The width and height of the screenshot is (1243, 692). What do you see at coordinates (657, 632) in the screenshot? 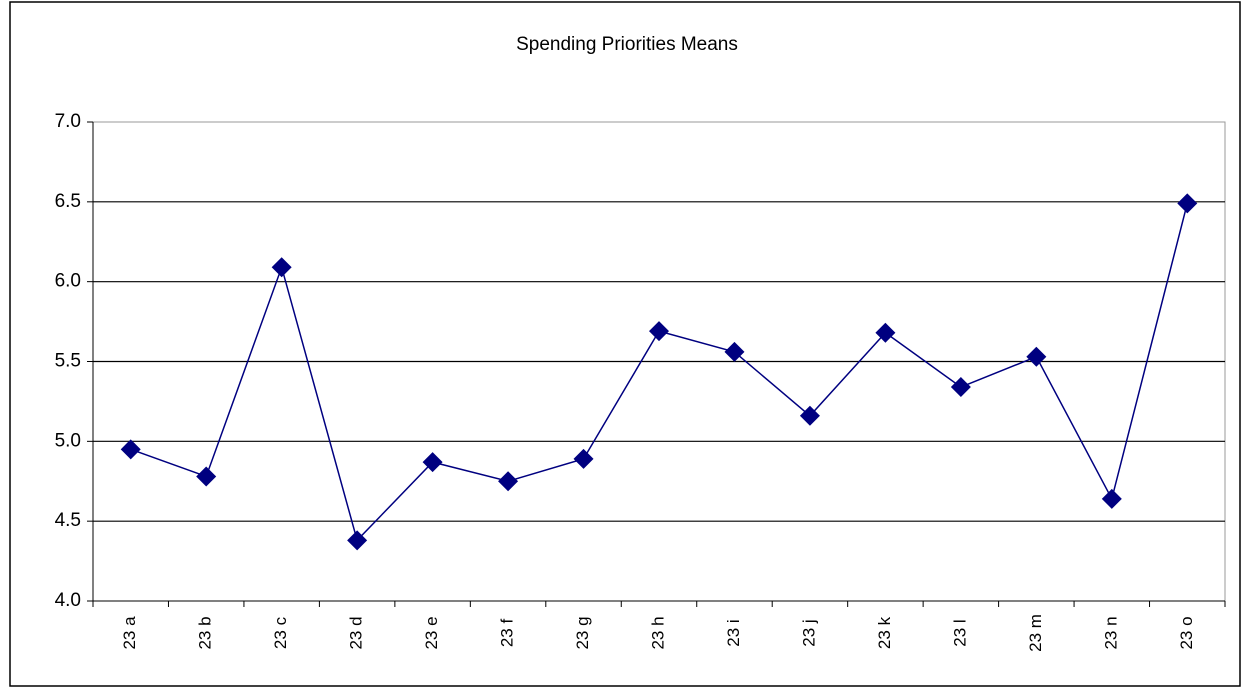
I see `x-tick-label: 23 h` at bounding box center [657, 632].